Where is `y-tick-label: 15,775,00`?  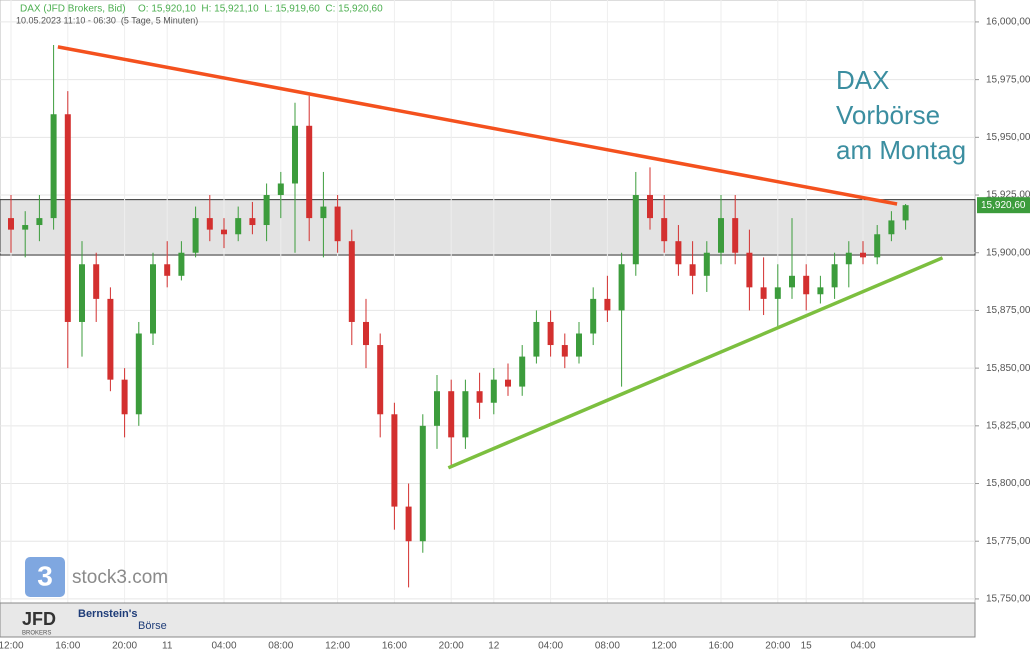
y-tick-label: 15,775,00 is located at coordinates (1008, 541).